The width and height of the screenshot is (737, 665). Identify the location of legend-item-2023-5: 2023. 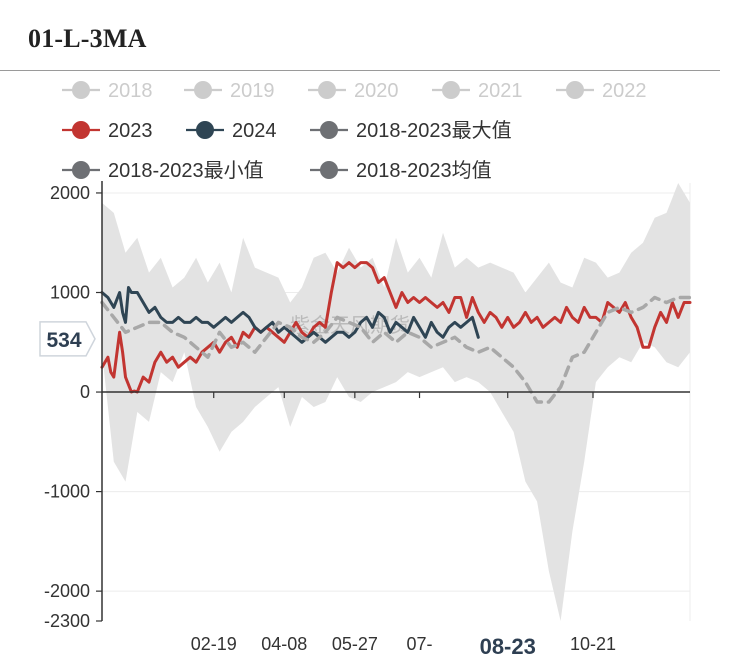
(107, 131).